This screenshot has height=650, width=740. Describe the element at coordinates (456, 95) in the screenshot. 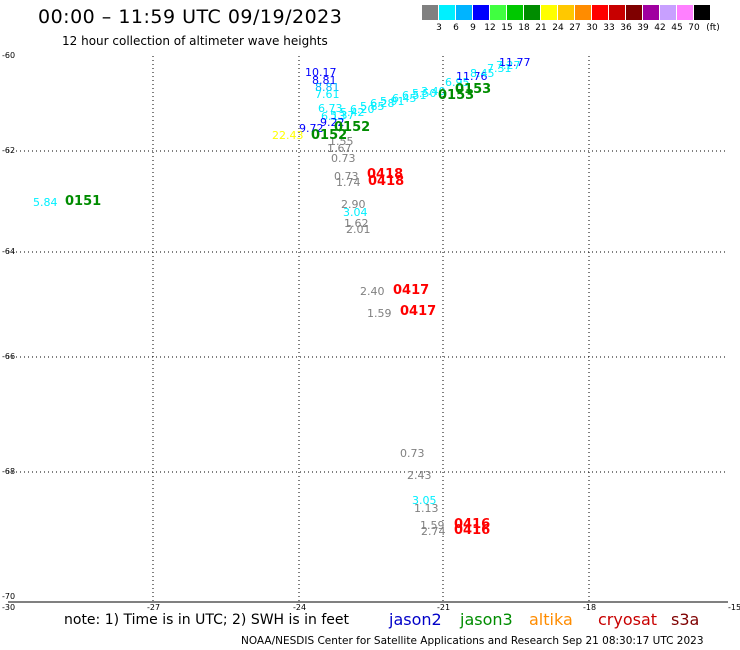

I see `pass-time-label: 0153` at that location.